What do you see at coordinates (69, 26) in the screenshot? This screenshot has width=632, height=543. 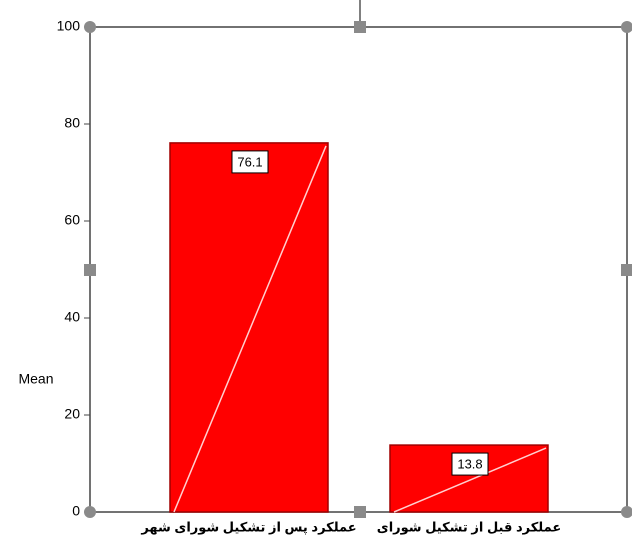 I see `y-tick-label: 100` at bounding box center [69, 26].